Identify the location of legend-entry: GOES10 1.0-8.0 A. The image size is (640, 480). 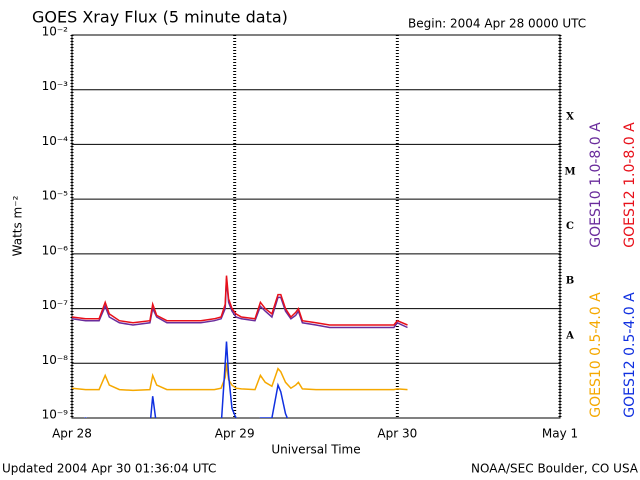
(596, 185).